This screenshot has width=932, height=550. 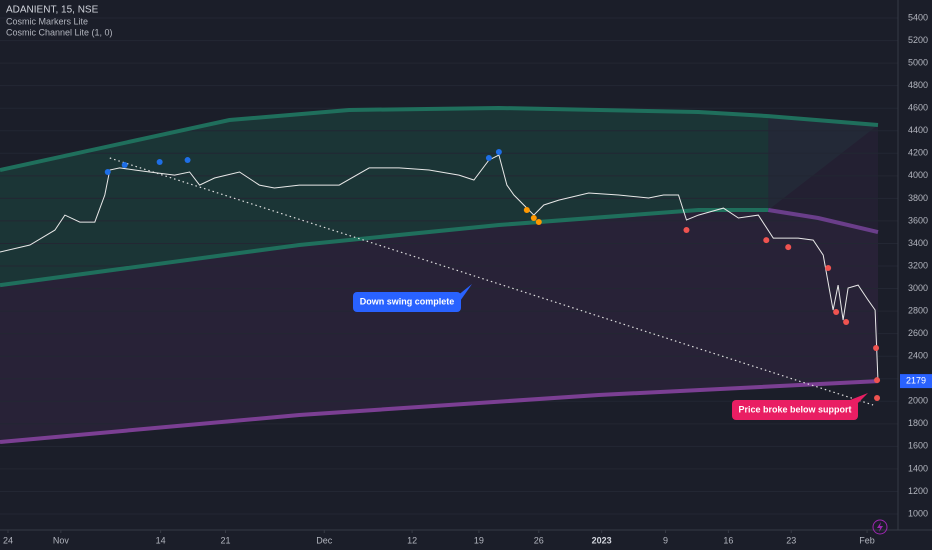 What do you see at coordinates (918, 513) in the screenshot?
I see `y-tick-label: 1000` at bounding box center [918, 513].